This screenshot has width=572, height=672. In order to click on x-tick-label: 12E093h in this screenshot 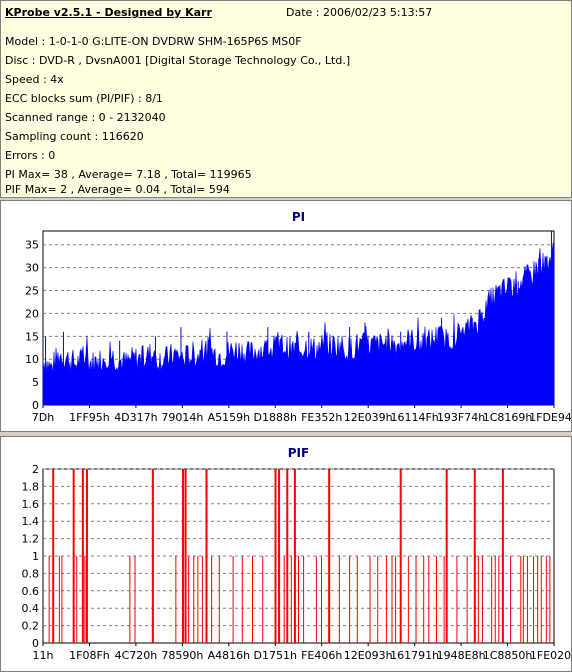, I will do `click(368, 655)`.